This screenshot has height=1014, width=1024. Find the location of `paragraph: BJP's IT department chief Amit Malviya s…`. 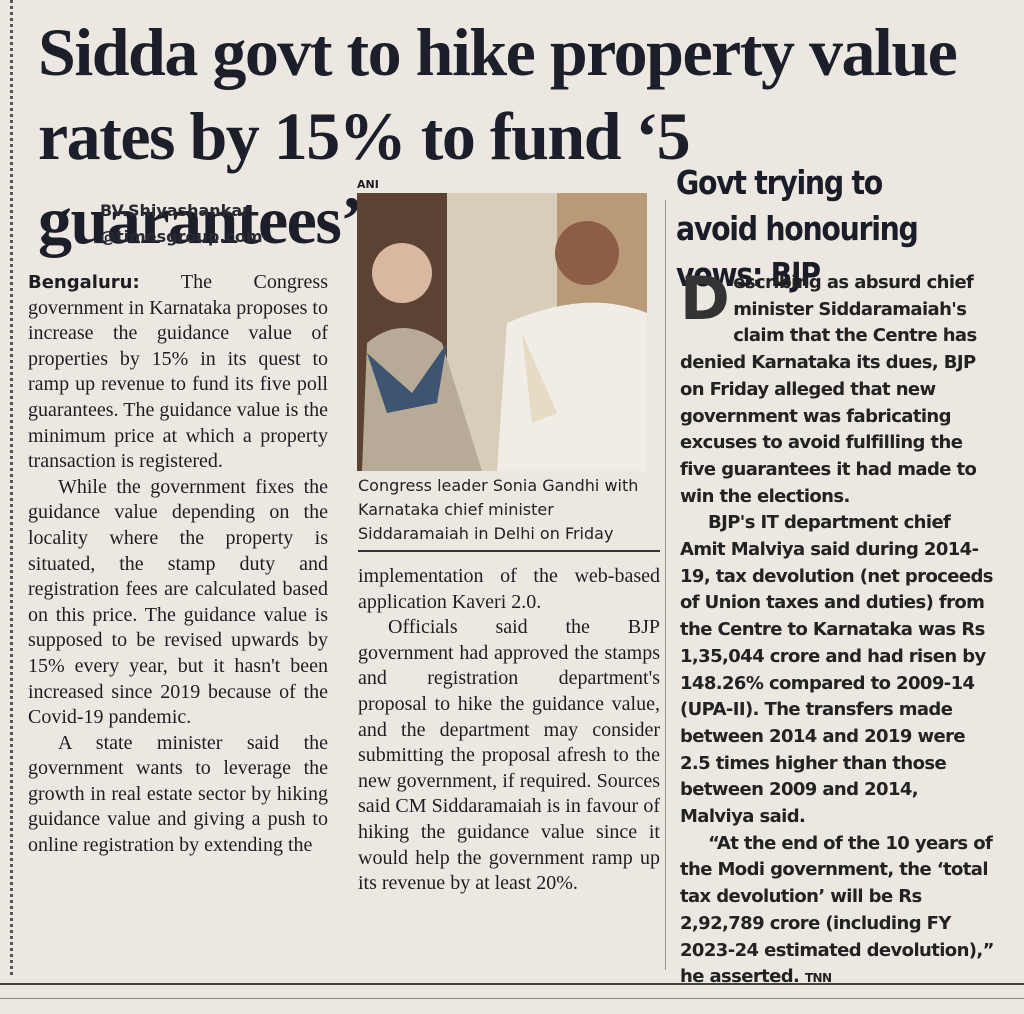

paragraph: BJP's IT department chief Amit Malviya s… is located at coordinates (837, 670).